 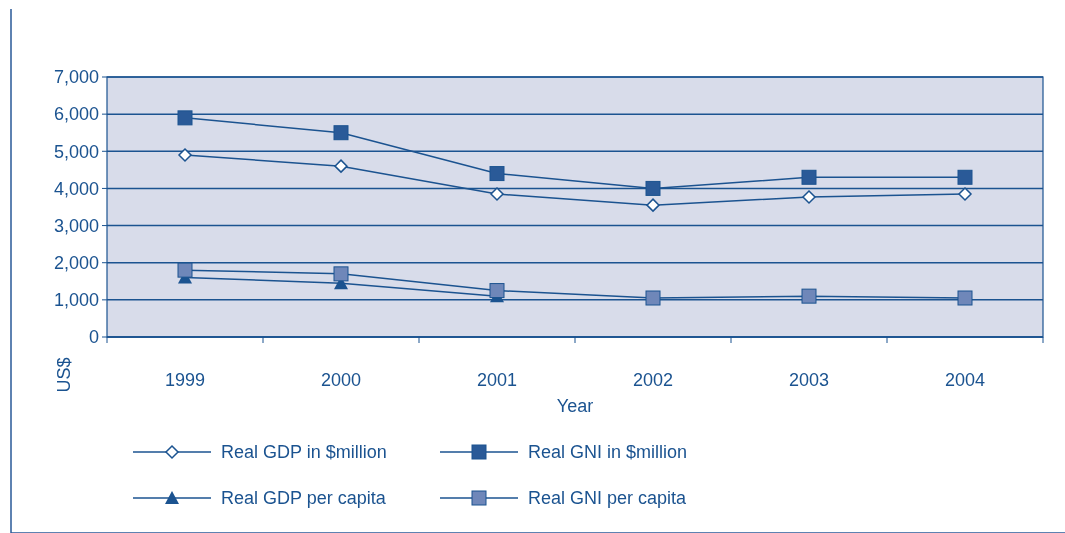 I want to click on y-tick-label: 0, so click(x=93, y=337).